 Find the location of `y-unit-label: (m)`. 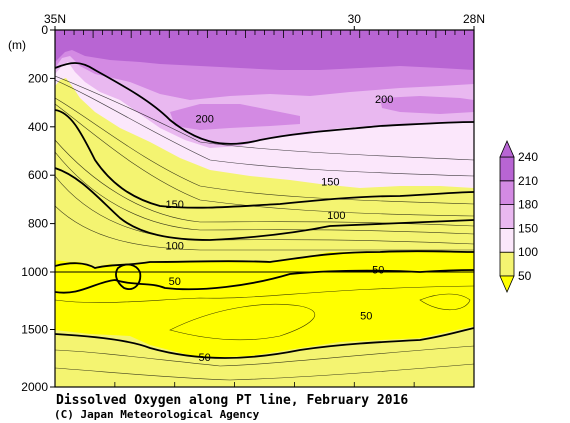

y-unit-label: (m) is located at coordinates (17, 45).